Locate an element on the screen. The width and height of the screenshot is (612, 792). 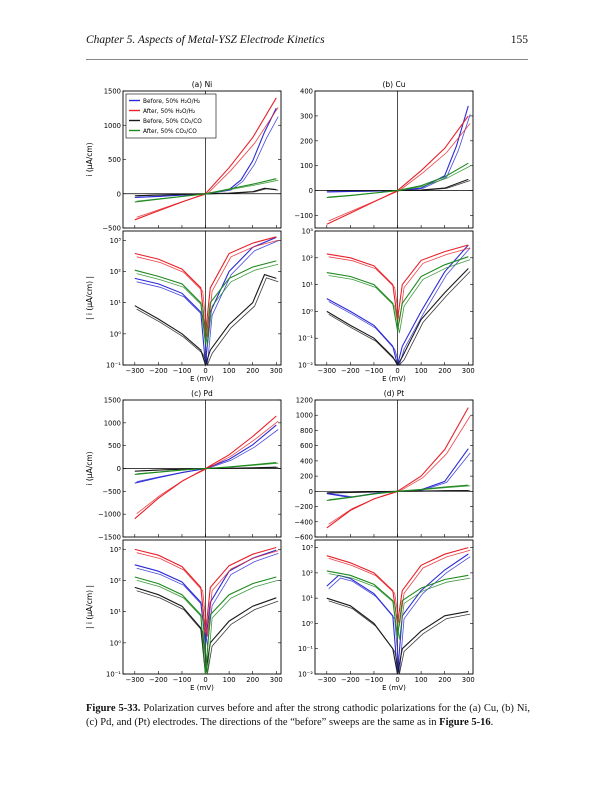
y-tick-label: 100 is located at coordinates (306, 166).